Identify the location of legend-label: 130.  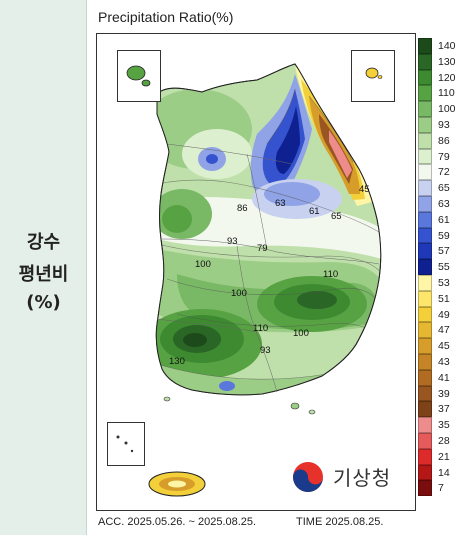
(447, 61).